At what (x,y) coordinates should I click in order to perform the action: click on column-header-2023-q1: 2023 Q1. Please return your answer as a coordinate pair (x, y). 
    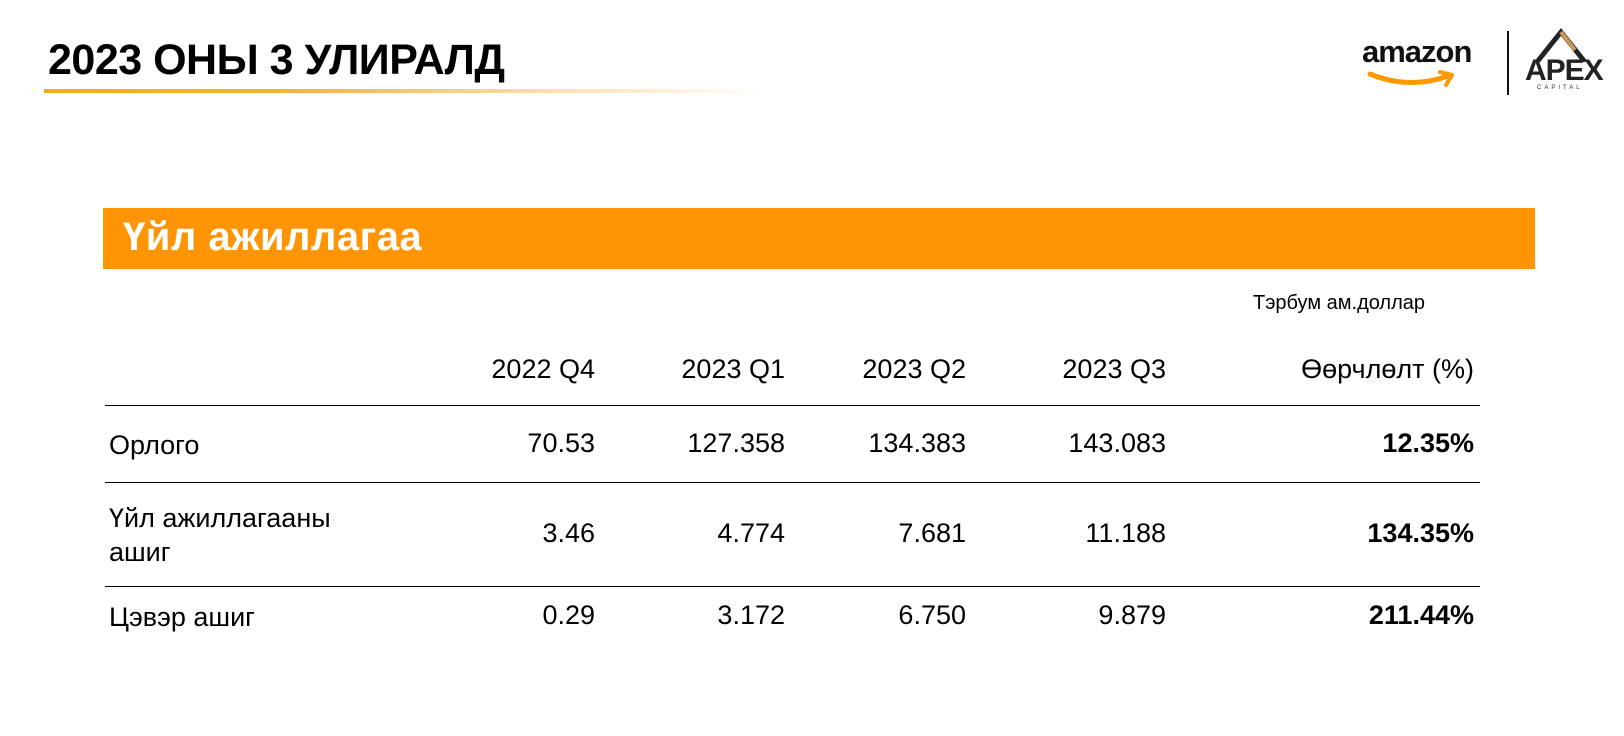
    Looking at the image, I should click on (733, 369).